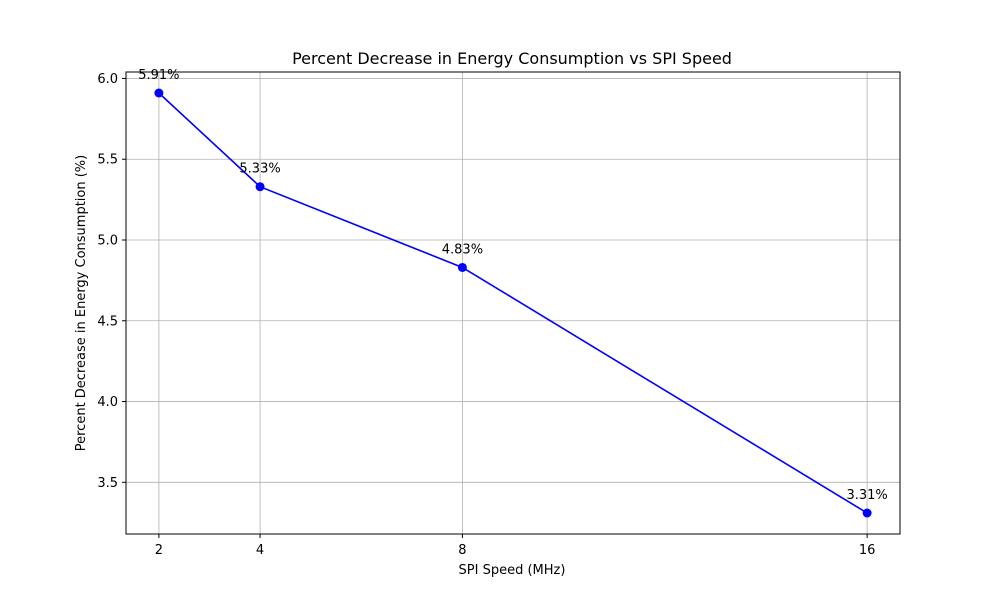 The image size is (1000, 600). What do you see at coordinates (867, 550) in the screenshot?
I see `x-tick-label: 16` at bounding box center [867, 550].